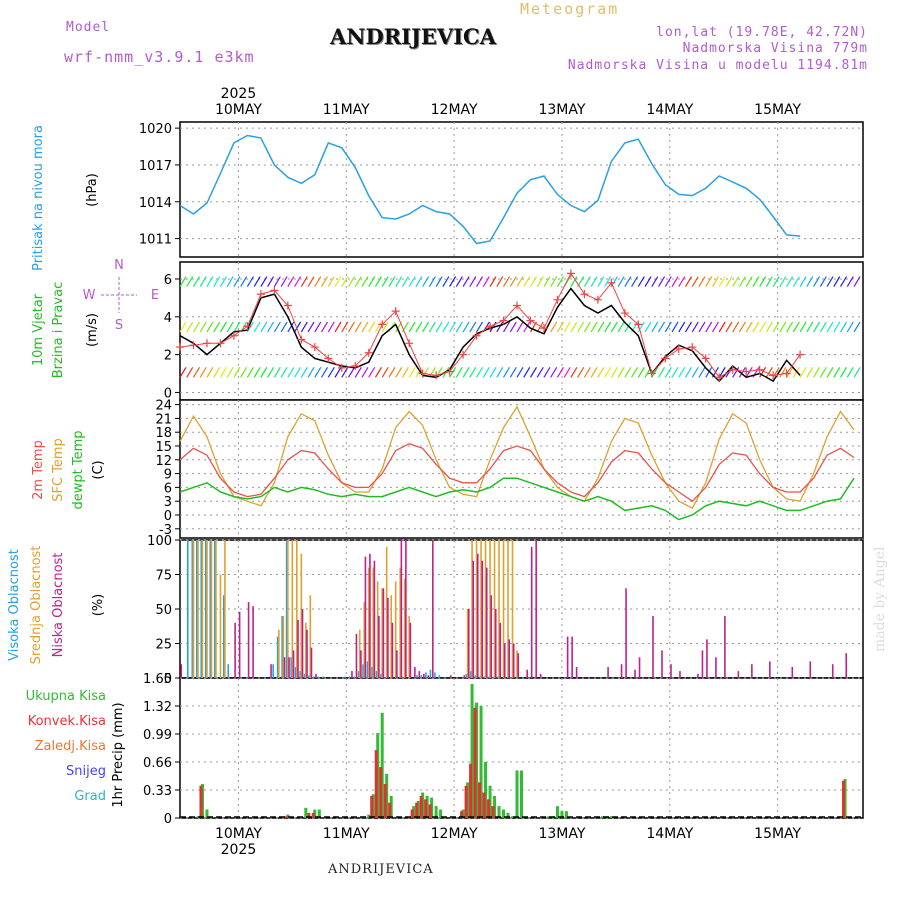  Describe the element at coordinates (163, 645) in the screenshot. I see `clouds-y-tick-label: 25` at that location.